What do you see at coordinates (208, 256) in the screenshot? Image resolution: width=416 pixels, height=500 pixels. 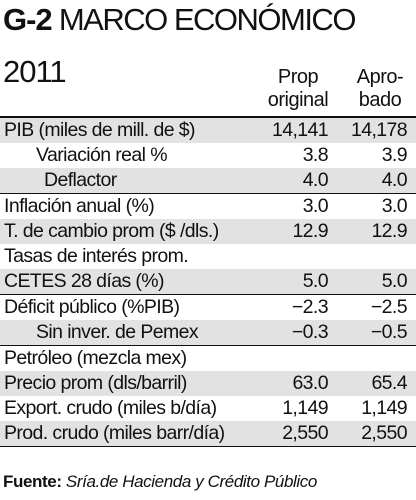 I see `table-row: Tasas de interés prom.` at bounding box center [208, 256].